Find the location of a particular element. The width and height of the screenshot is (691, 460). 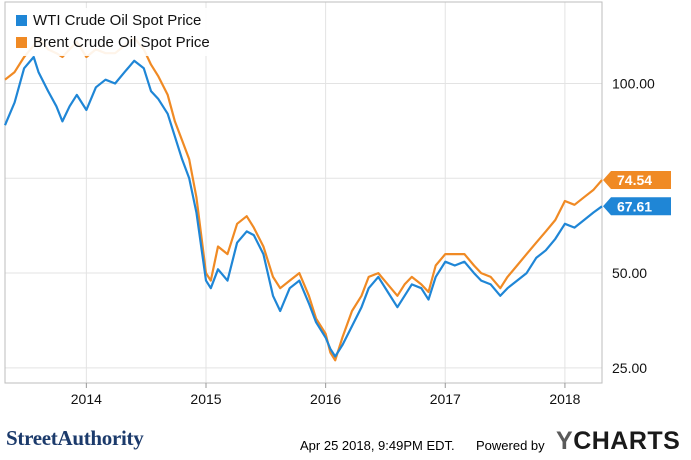

y-tick-label: 25.00 is located at coordinates (629, 368).